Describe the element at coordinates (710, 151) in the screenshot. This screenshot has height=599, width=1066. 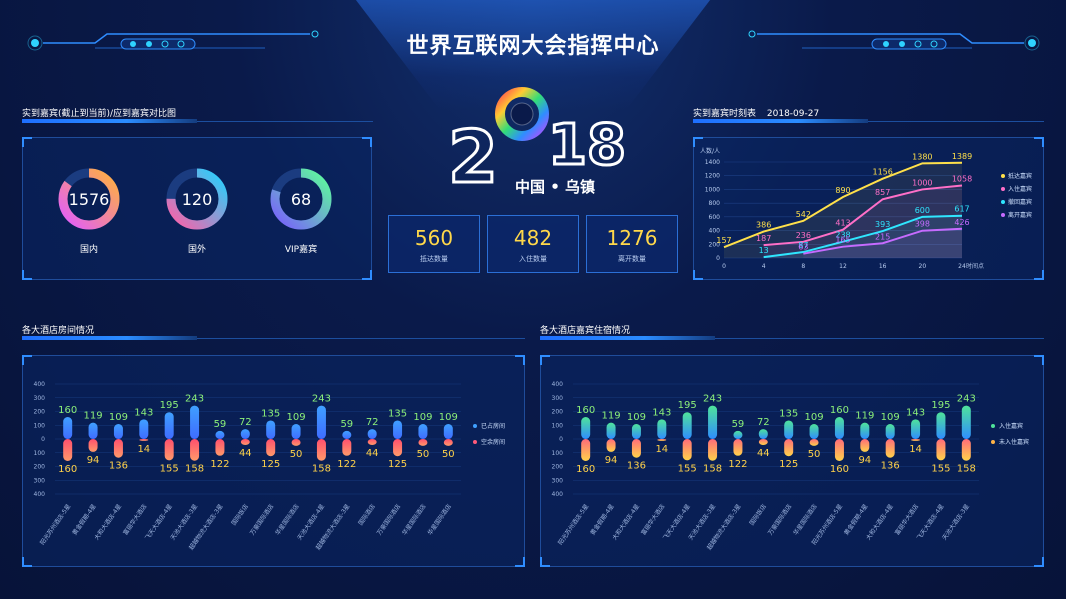
I see `y-axis-label: 人数/人` at that location.